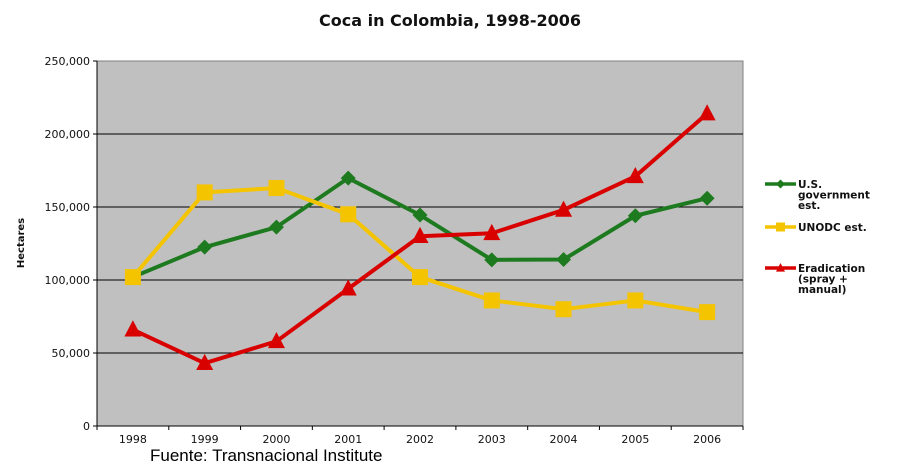 This screenshot has height=470, width=900. What do you see at coordinates (707, 439) in the screenshot?
I see `x-tick-label: 2006` at bounding box center [707, 439].